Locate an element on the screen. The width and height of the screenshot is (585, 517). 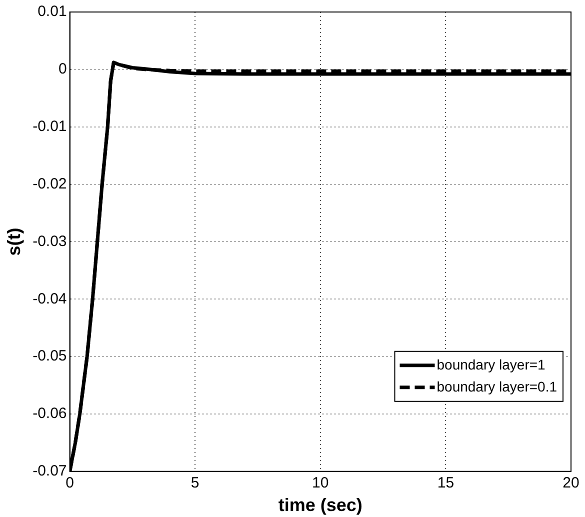
y-tick-label: -0.01 is located at coordinates (49, 126).